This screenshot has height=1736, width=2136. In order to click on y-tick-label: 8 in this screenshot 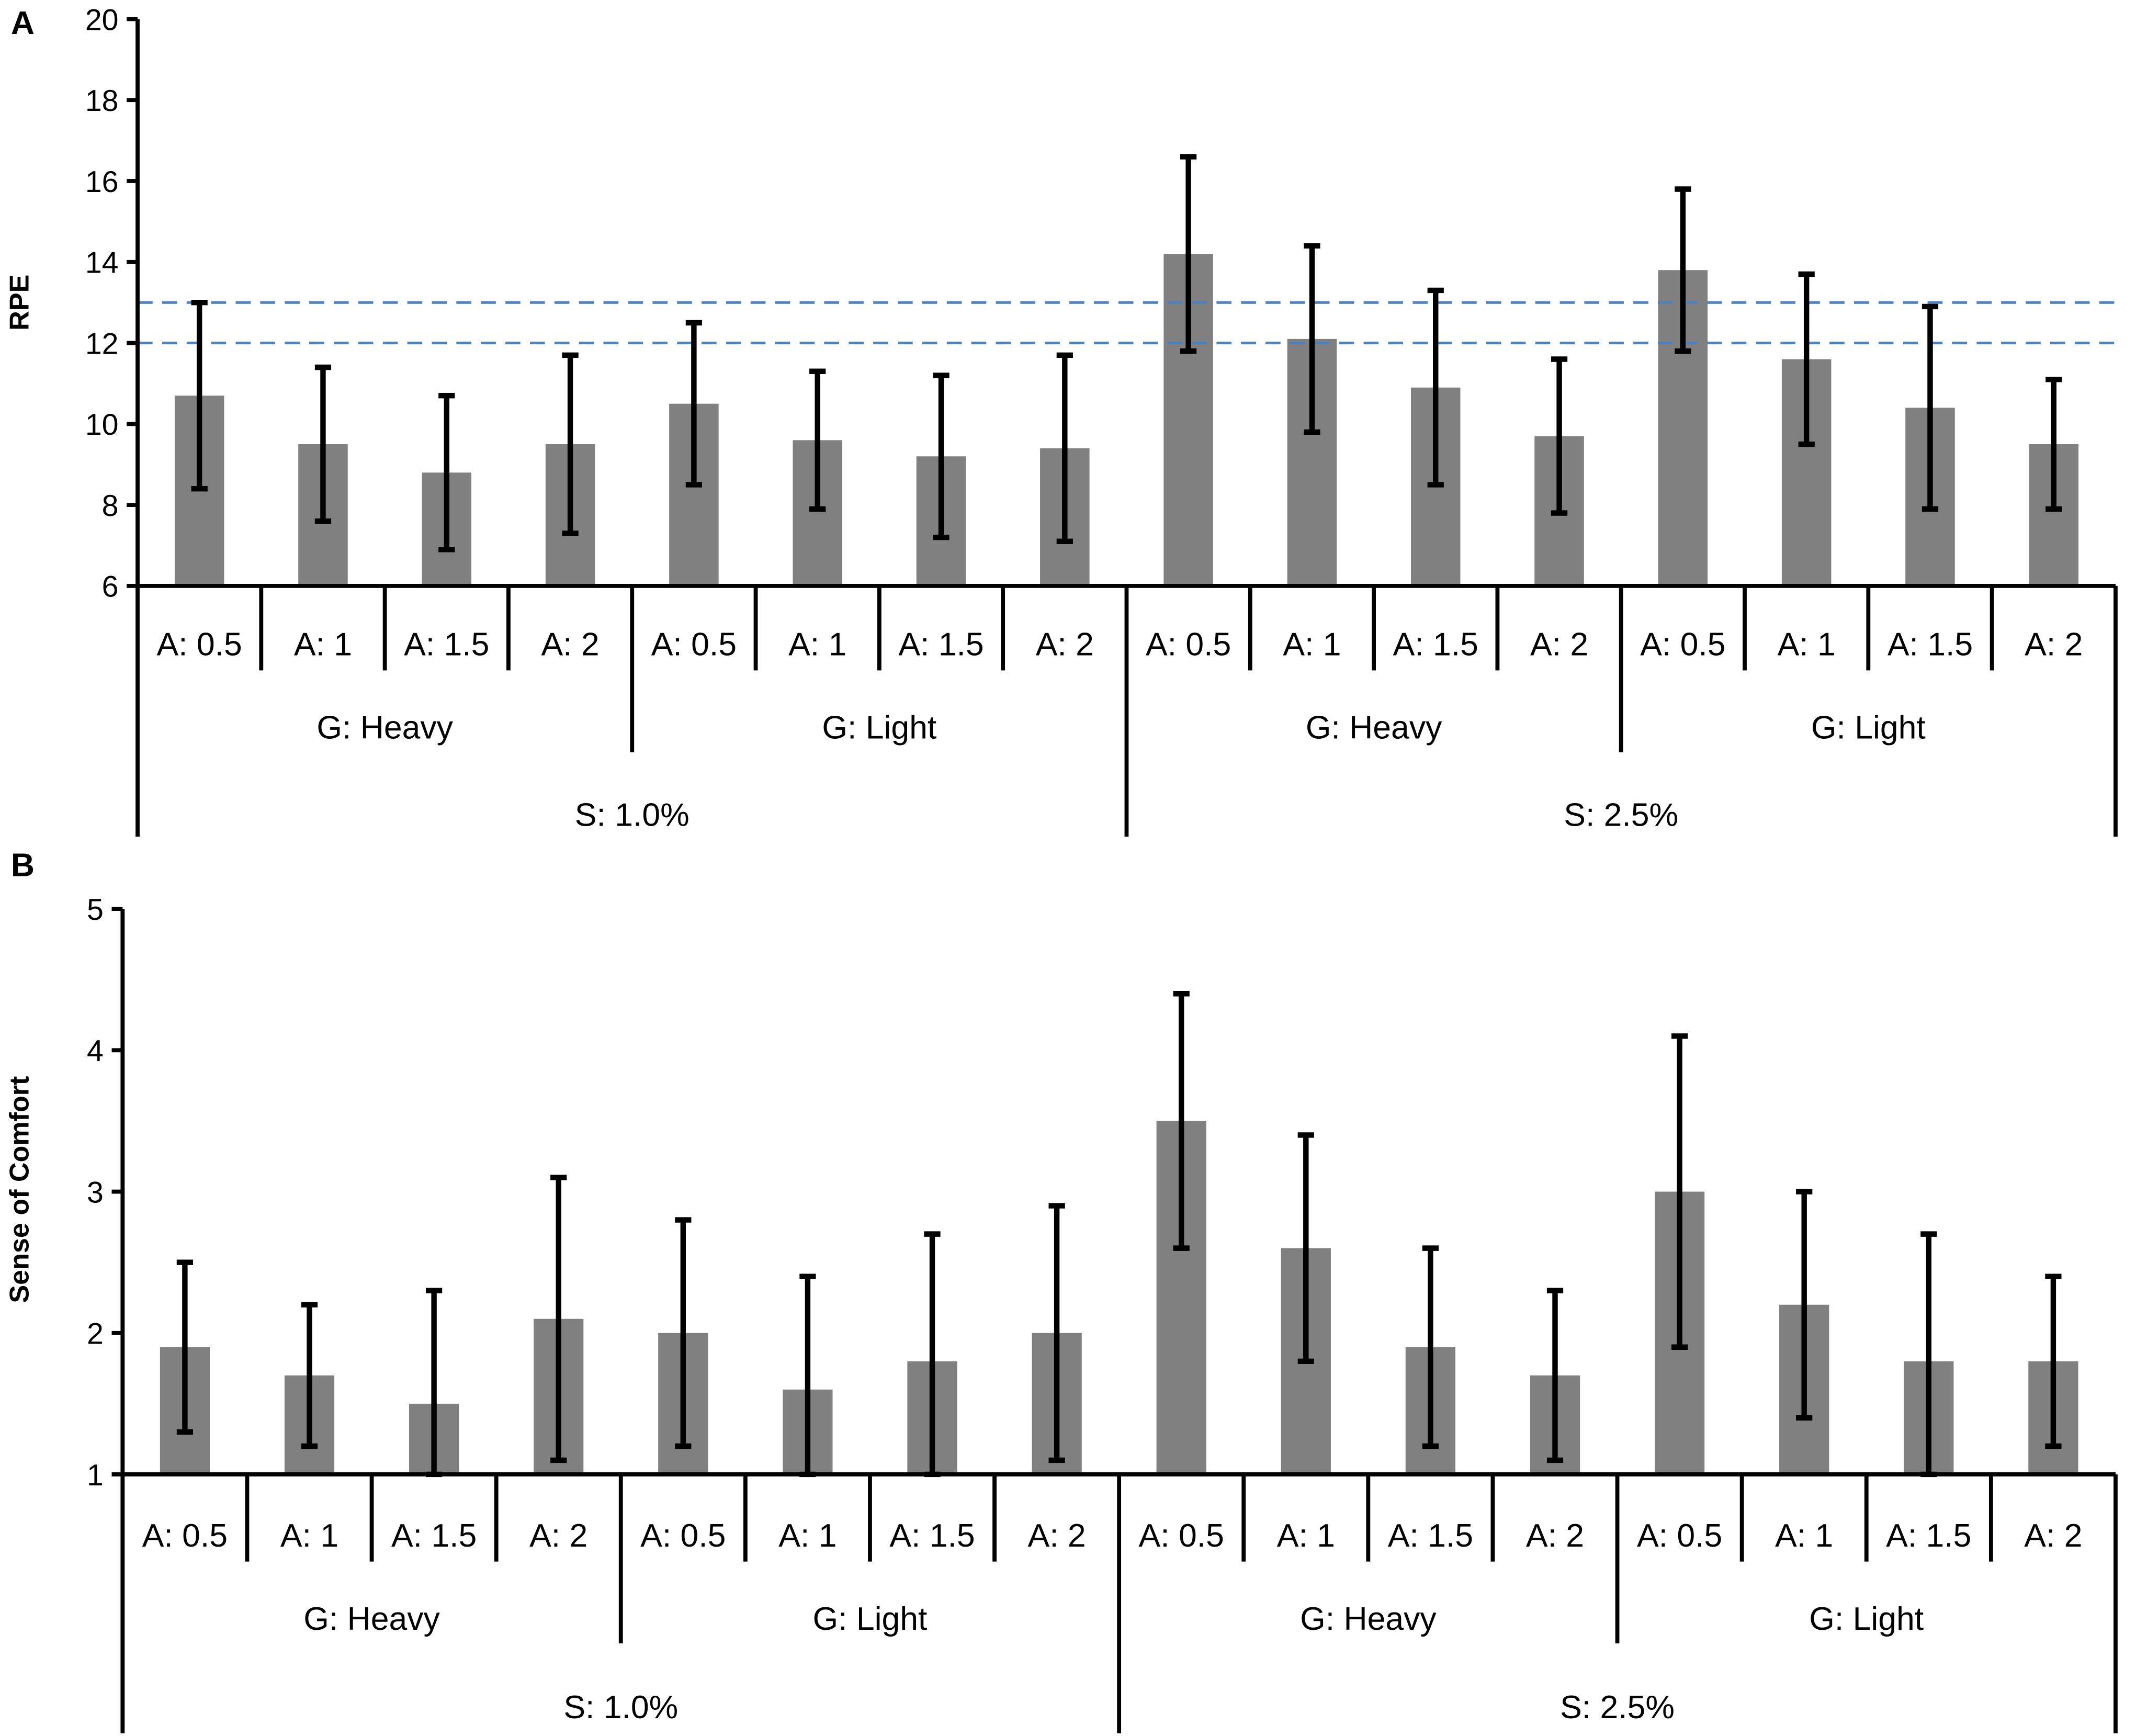, I will do `click(110, 506)`.